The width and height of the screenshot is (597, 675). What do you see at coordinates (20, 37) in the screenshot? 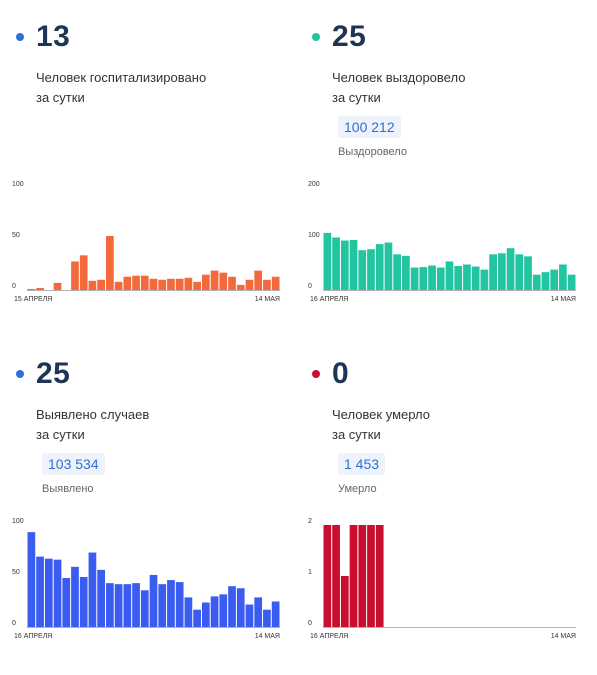
I see `hospitalized-dot-icon` at bounding box center [20, 37].